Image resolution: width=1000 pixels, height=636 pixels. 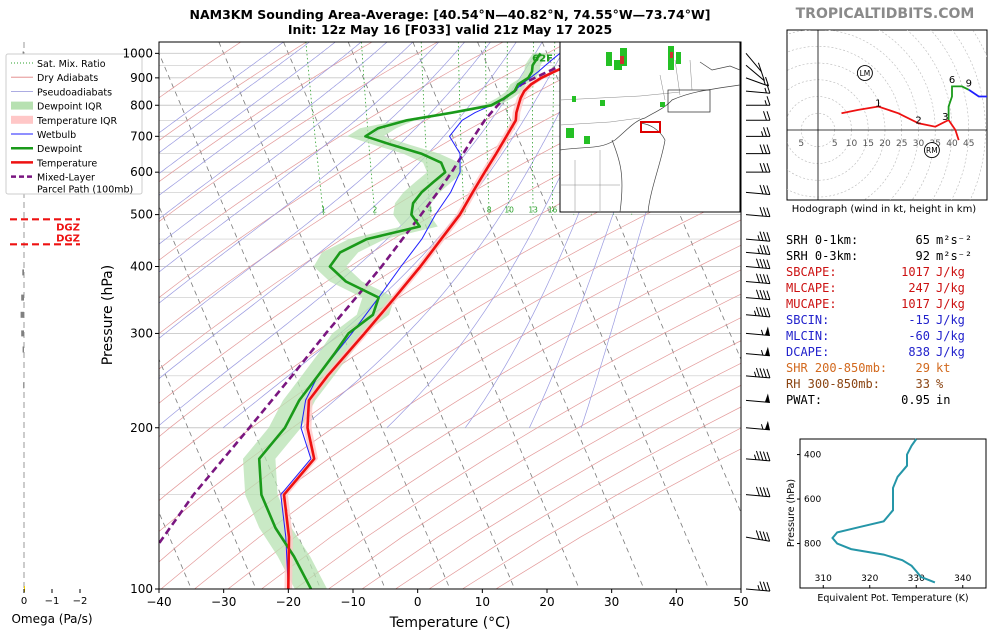 What do you see at coordinates (962, 579) in the screenshot?
I see `theta-e-x-tick-label: 340` at bounding box center [962, 579].